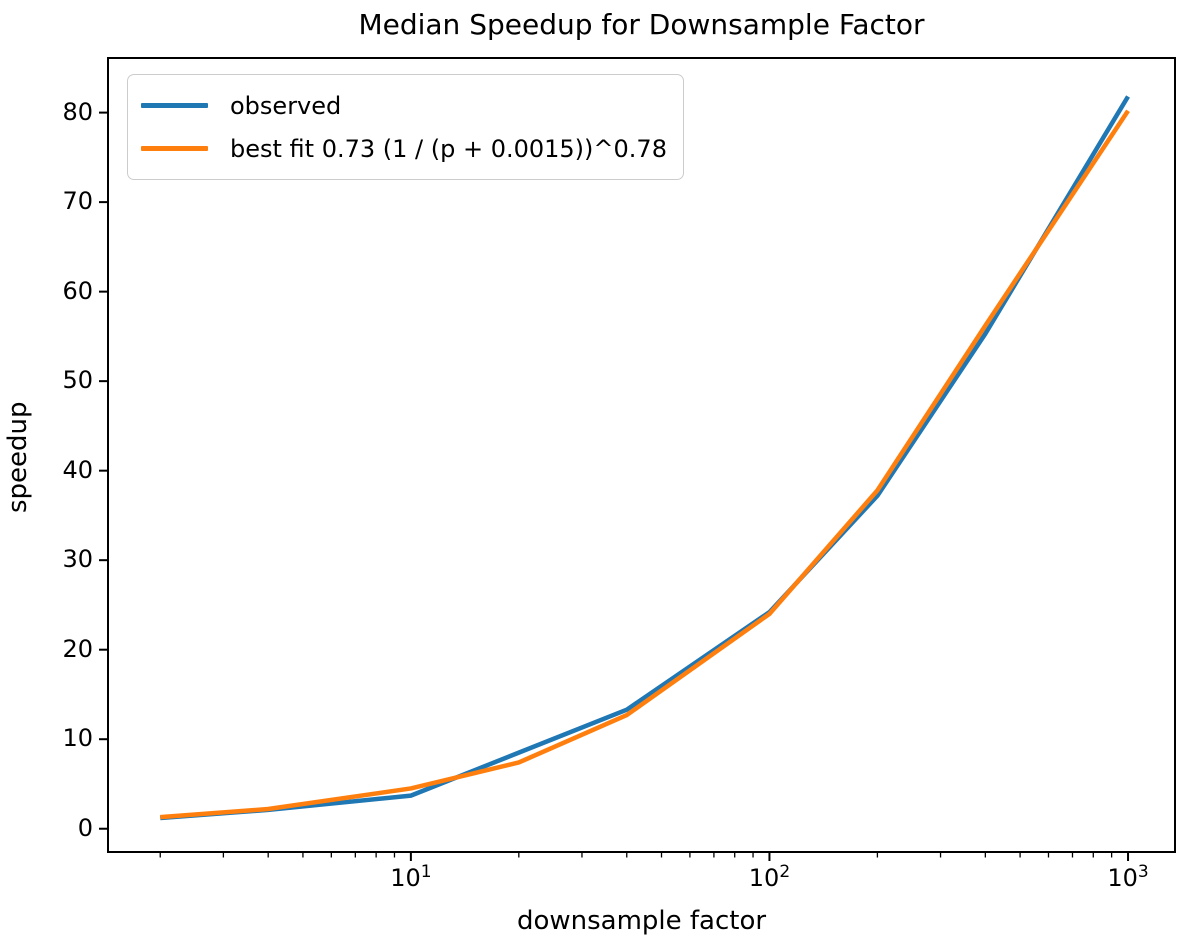 The image size is (1189, 950). I want to click on legend-item-observed: observed, so click(404, 105).